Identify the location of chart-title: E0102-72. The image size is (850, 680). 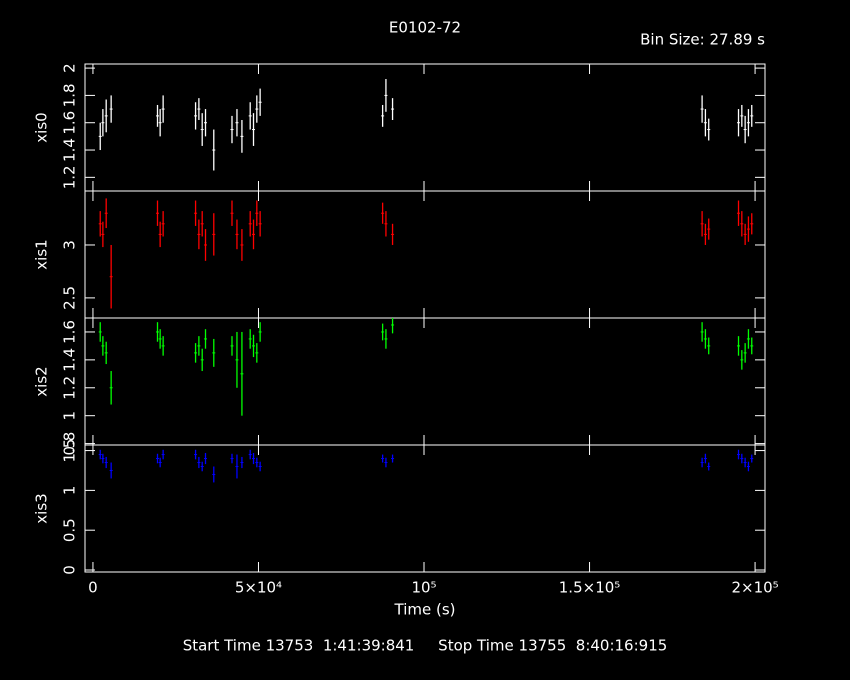
(425, 28).